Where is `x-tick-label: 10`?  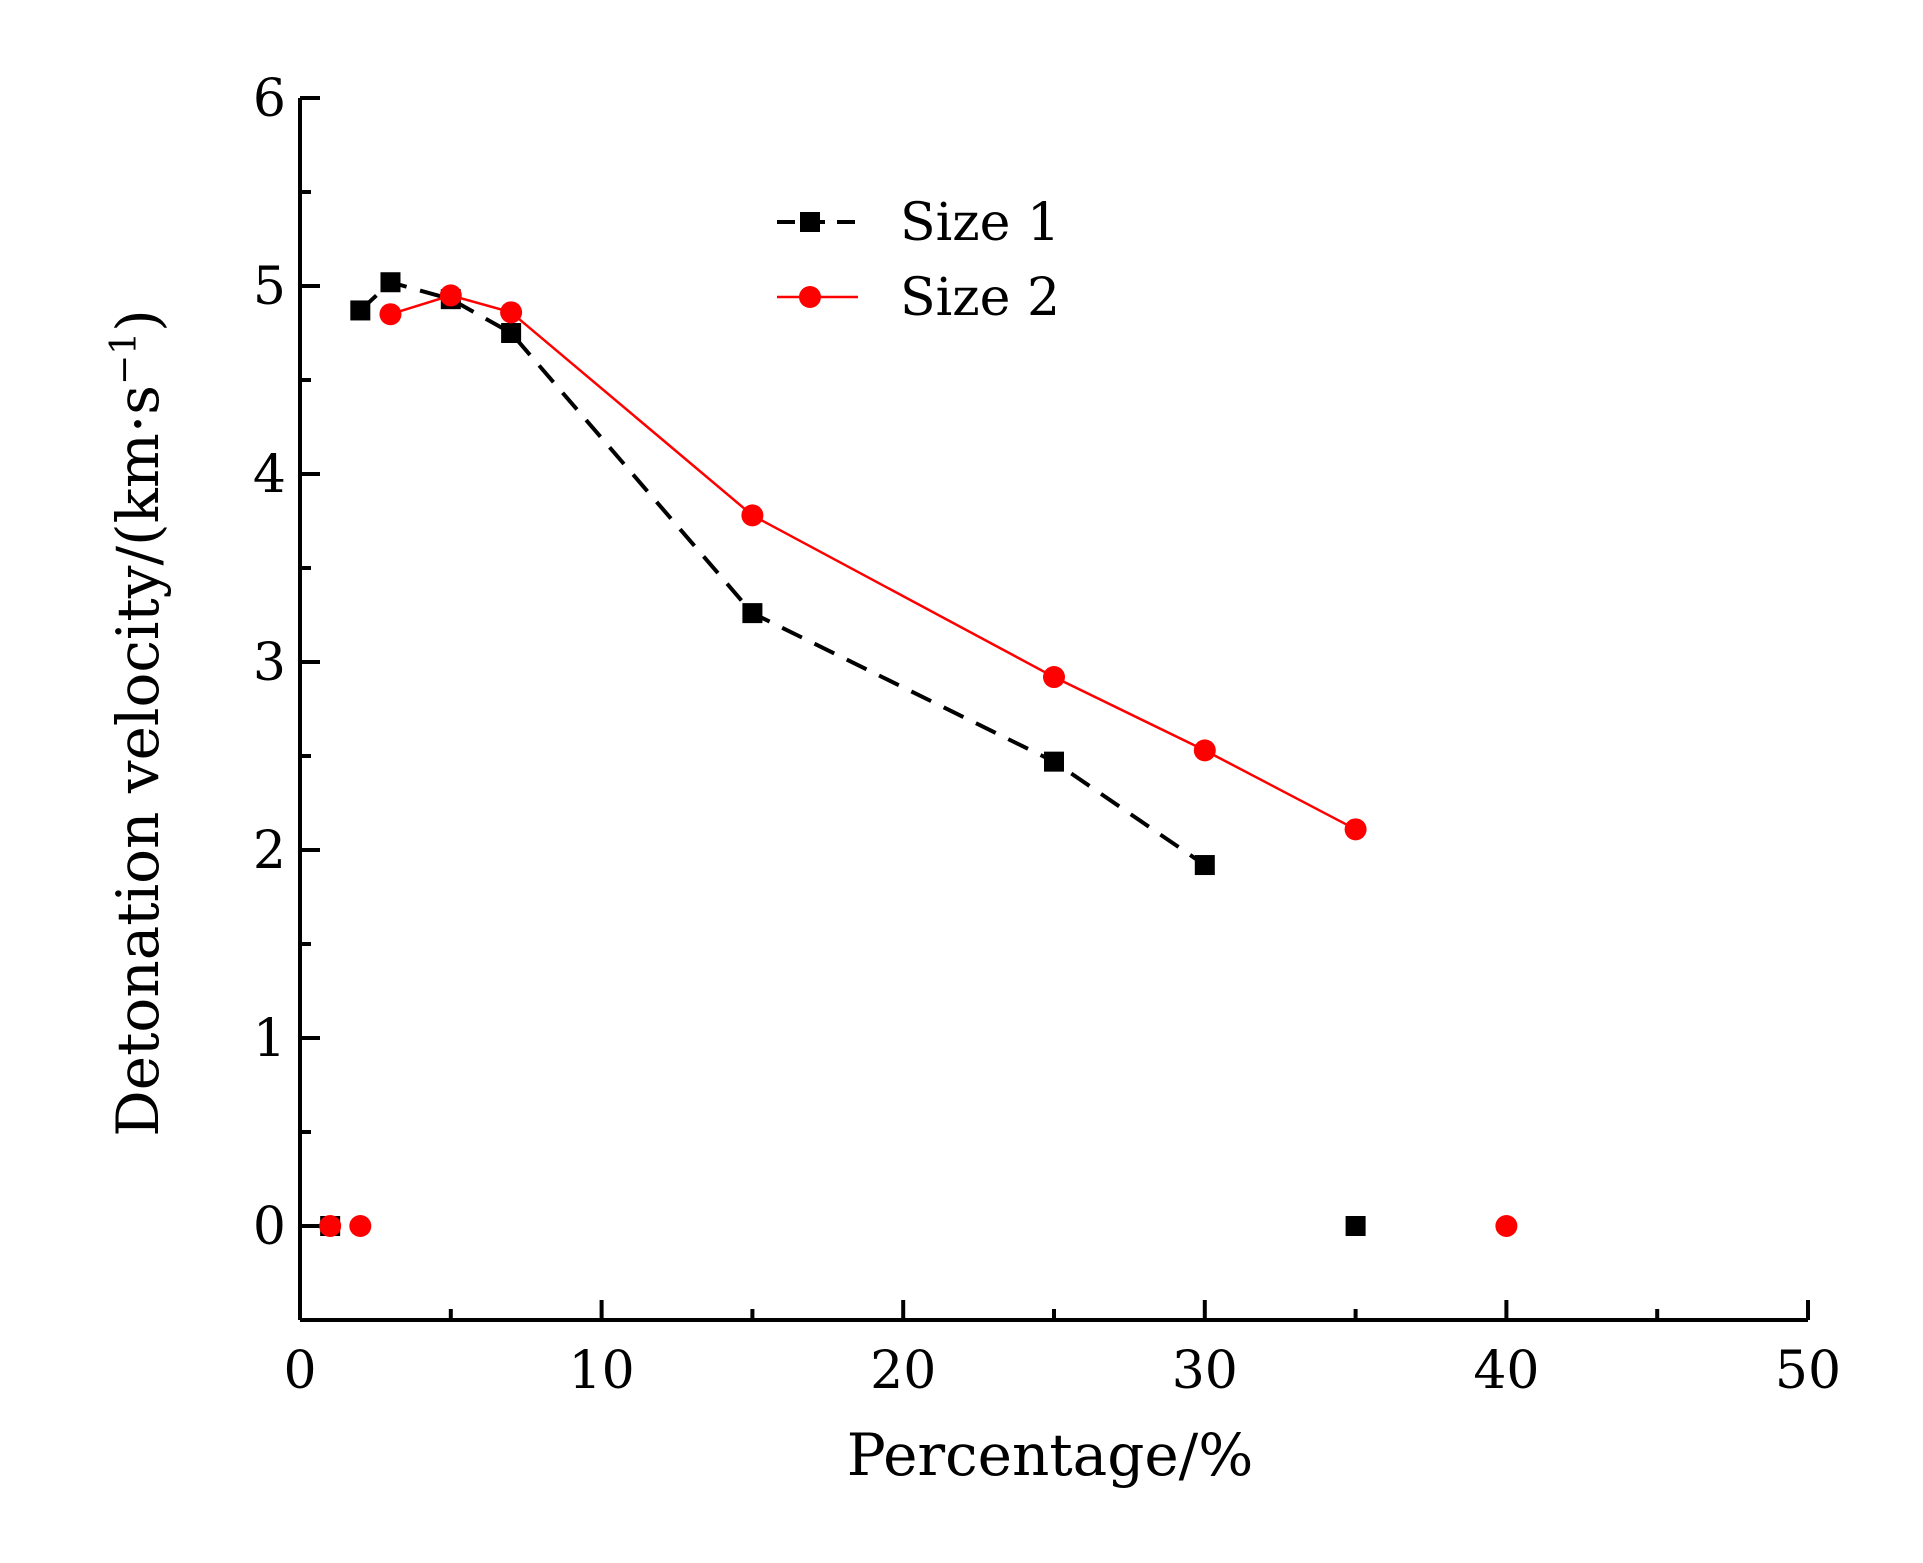
x-tick-label: 10 is located at coordinates (602, 1371).